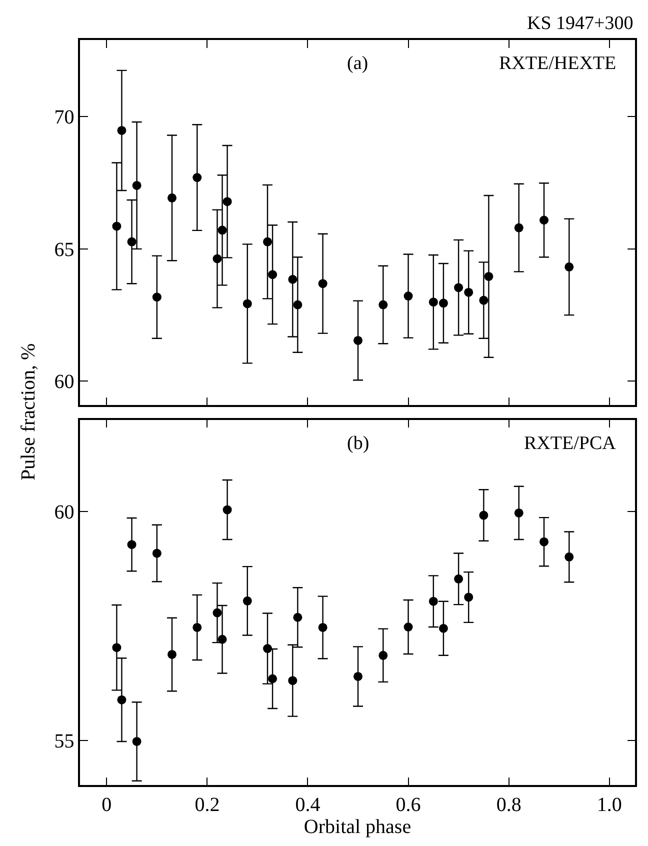 The height and width of the screenshot is (846, 648). Describe the element at coordinates (29, 411) in the screenshot. I see `y-axis-title: Pulse fraction, %` at that location.